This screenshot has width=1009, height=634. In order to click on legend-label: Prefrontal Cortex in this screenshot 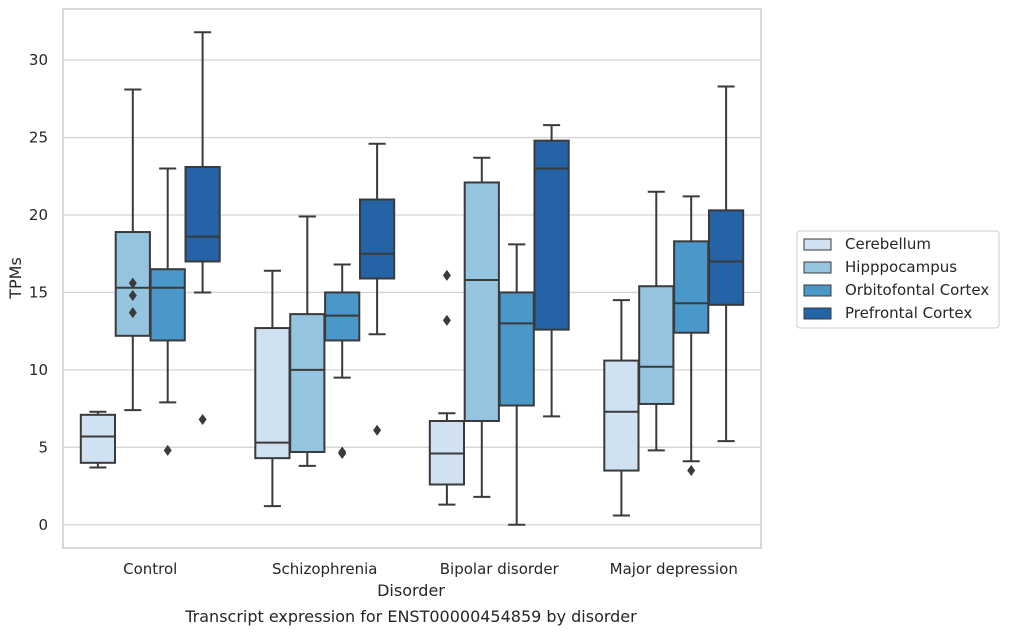, I will do `click(908, 313)`.